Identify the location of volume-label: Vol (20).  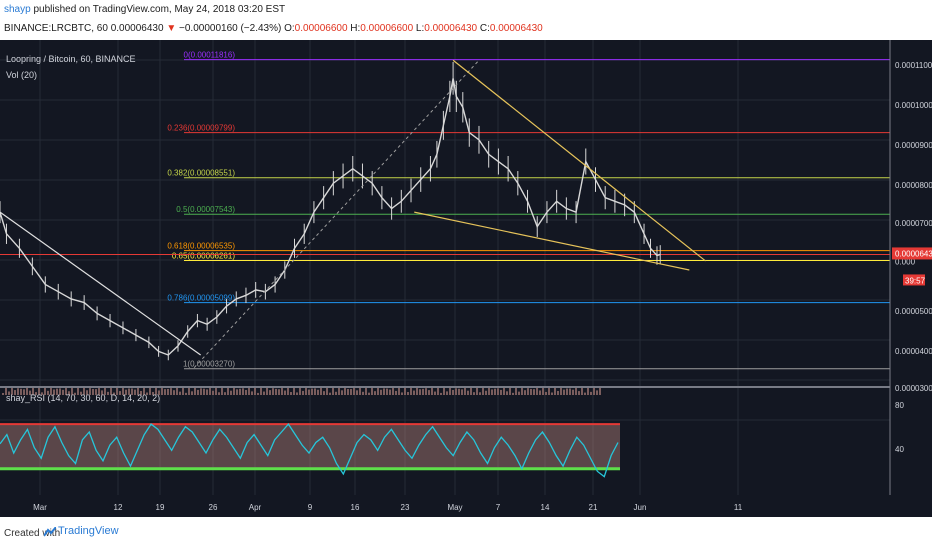
(21, 75).